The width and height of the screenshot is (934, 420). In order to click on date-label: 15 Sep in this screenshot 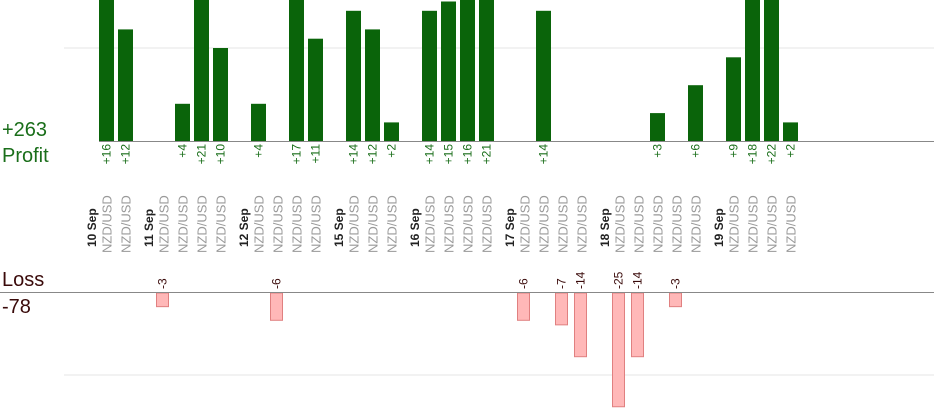, I will do `click(339, 227)`.